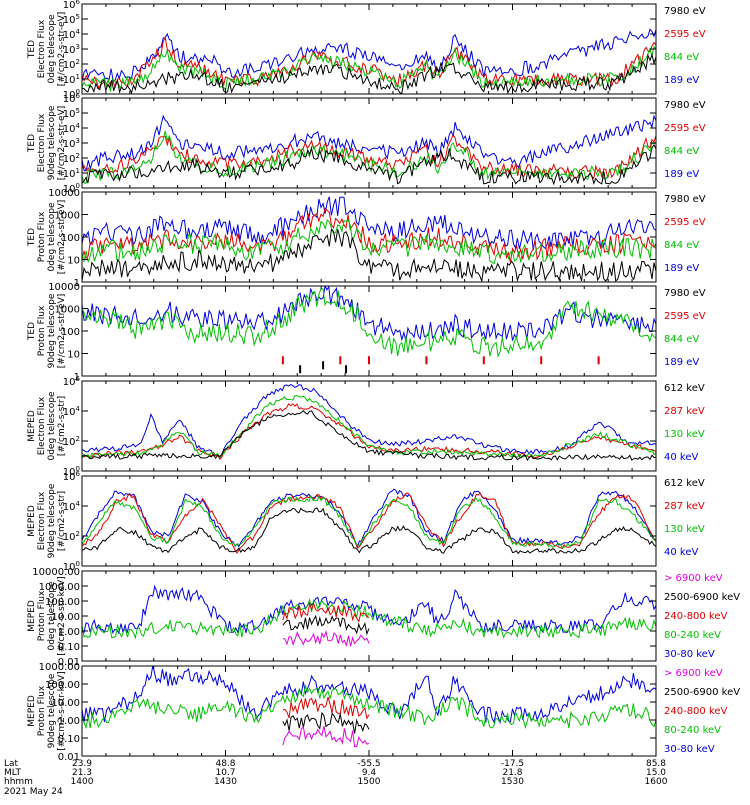 This screenshot has width=750, height=805. I want to click on date-label: 2021 May 24, so click(33, 792).